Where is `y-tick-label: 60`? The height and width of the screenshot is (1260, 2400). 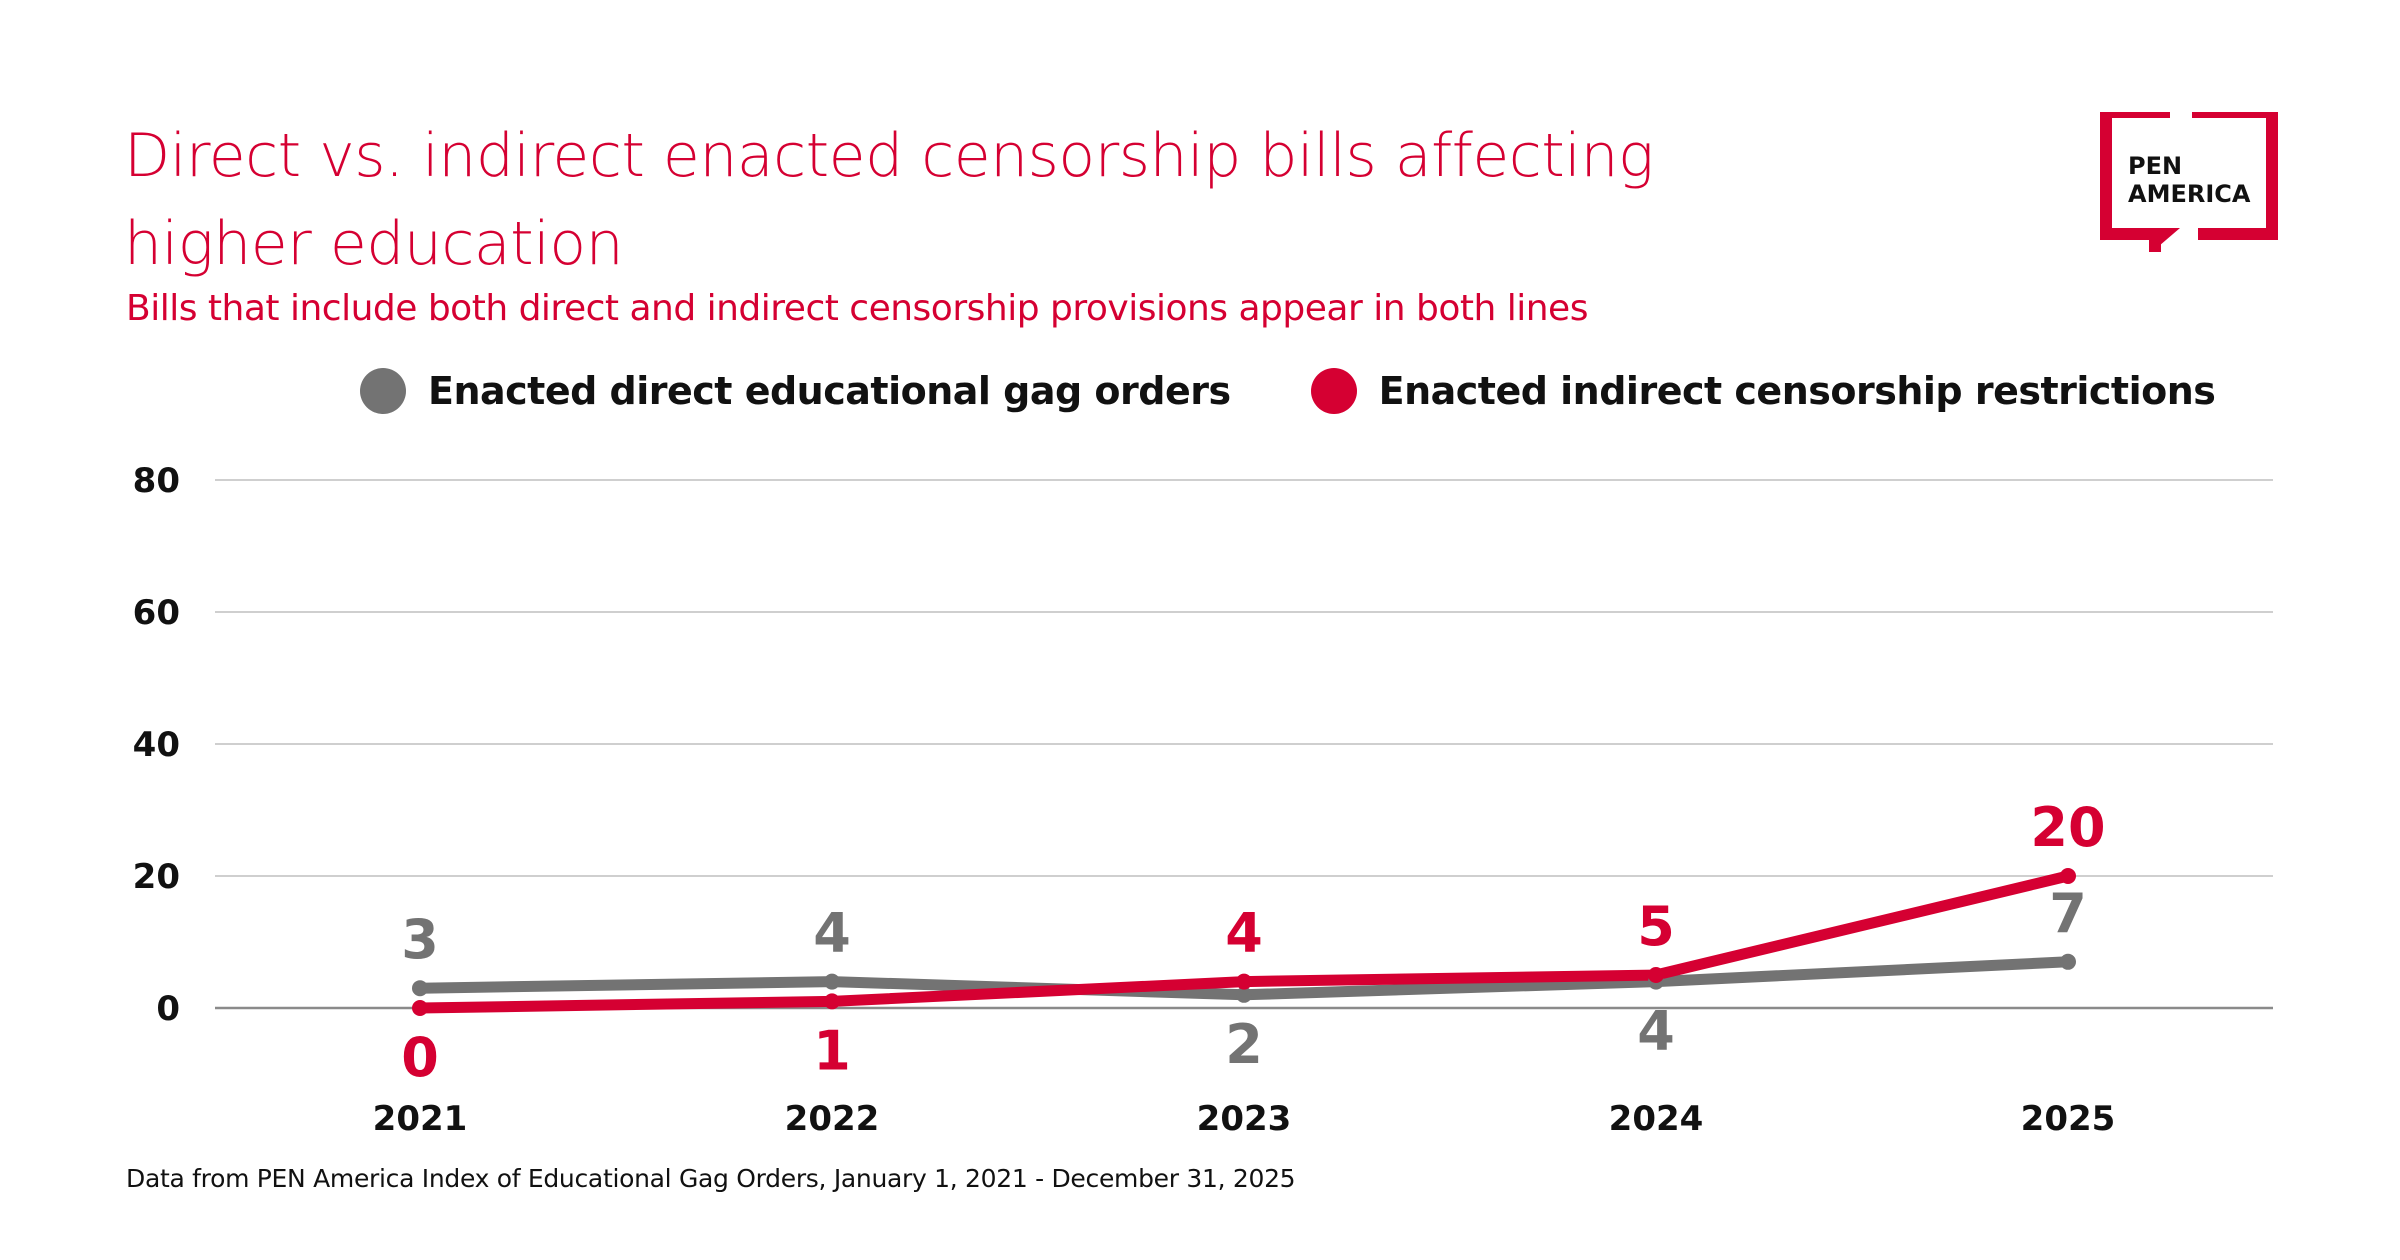 y-tick-label: 60 is located at coordinates (156, 613).